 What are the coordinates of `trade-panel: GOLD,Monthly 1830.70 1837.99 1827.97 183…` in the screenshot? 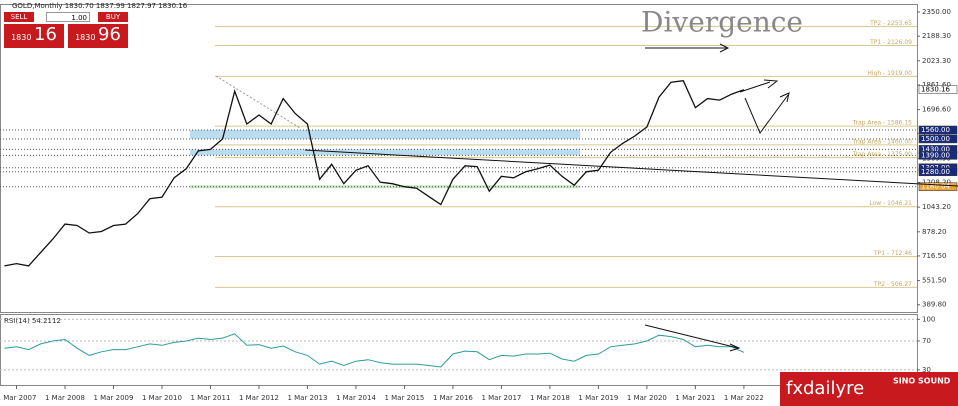 It's located at (94, 26).